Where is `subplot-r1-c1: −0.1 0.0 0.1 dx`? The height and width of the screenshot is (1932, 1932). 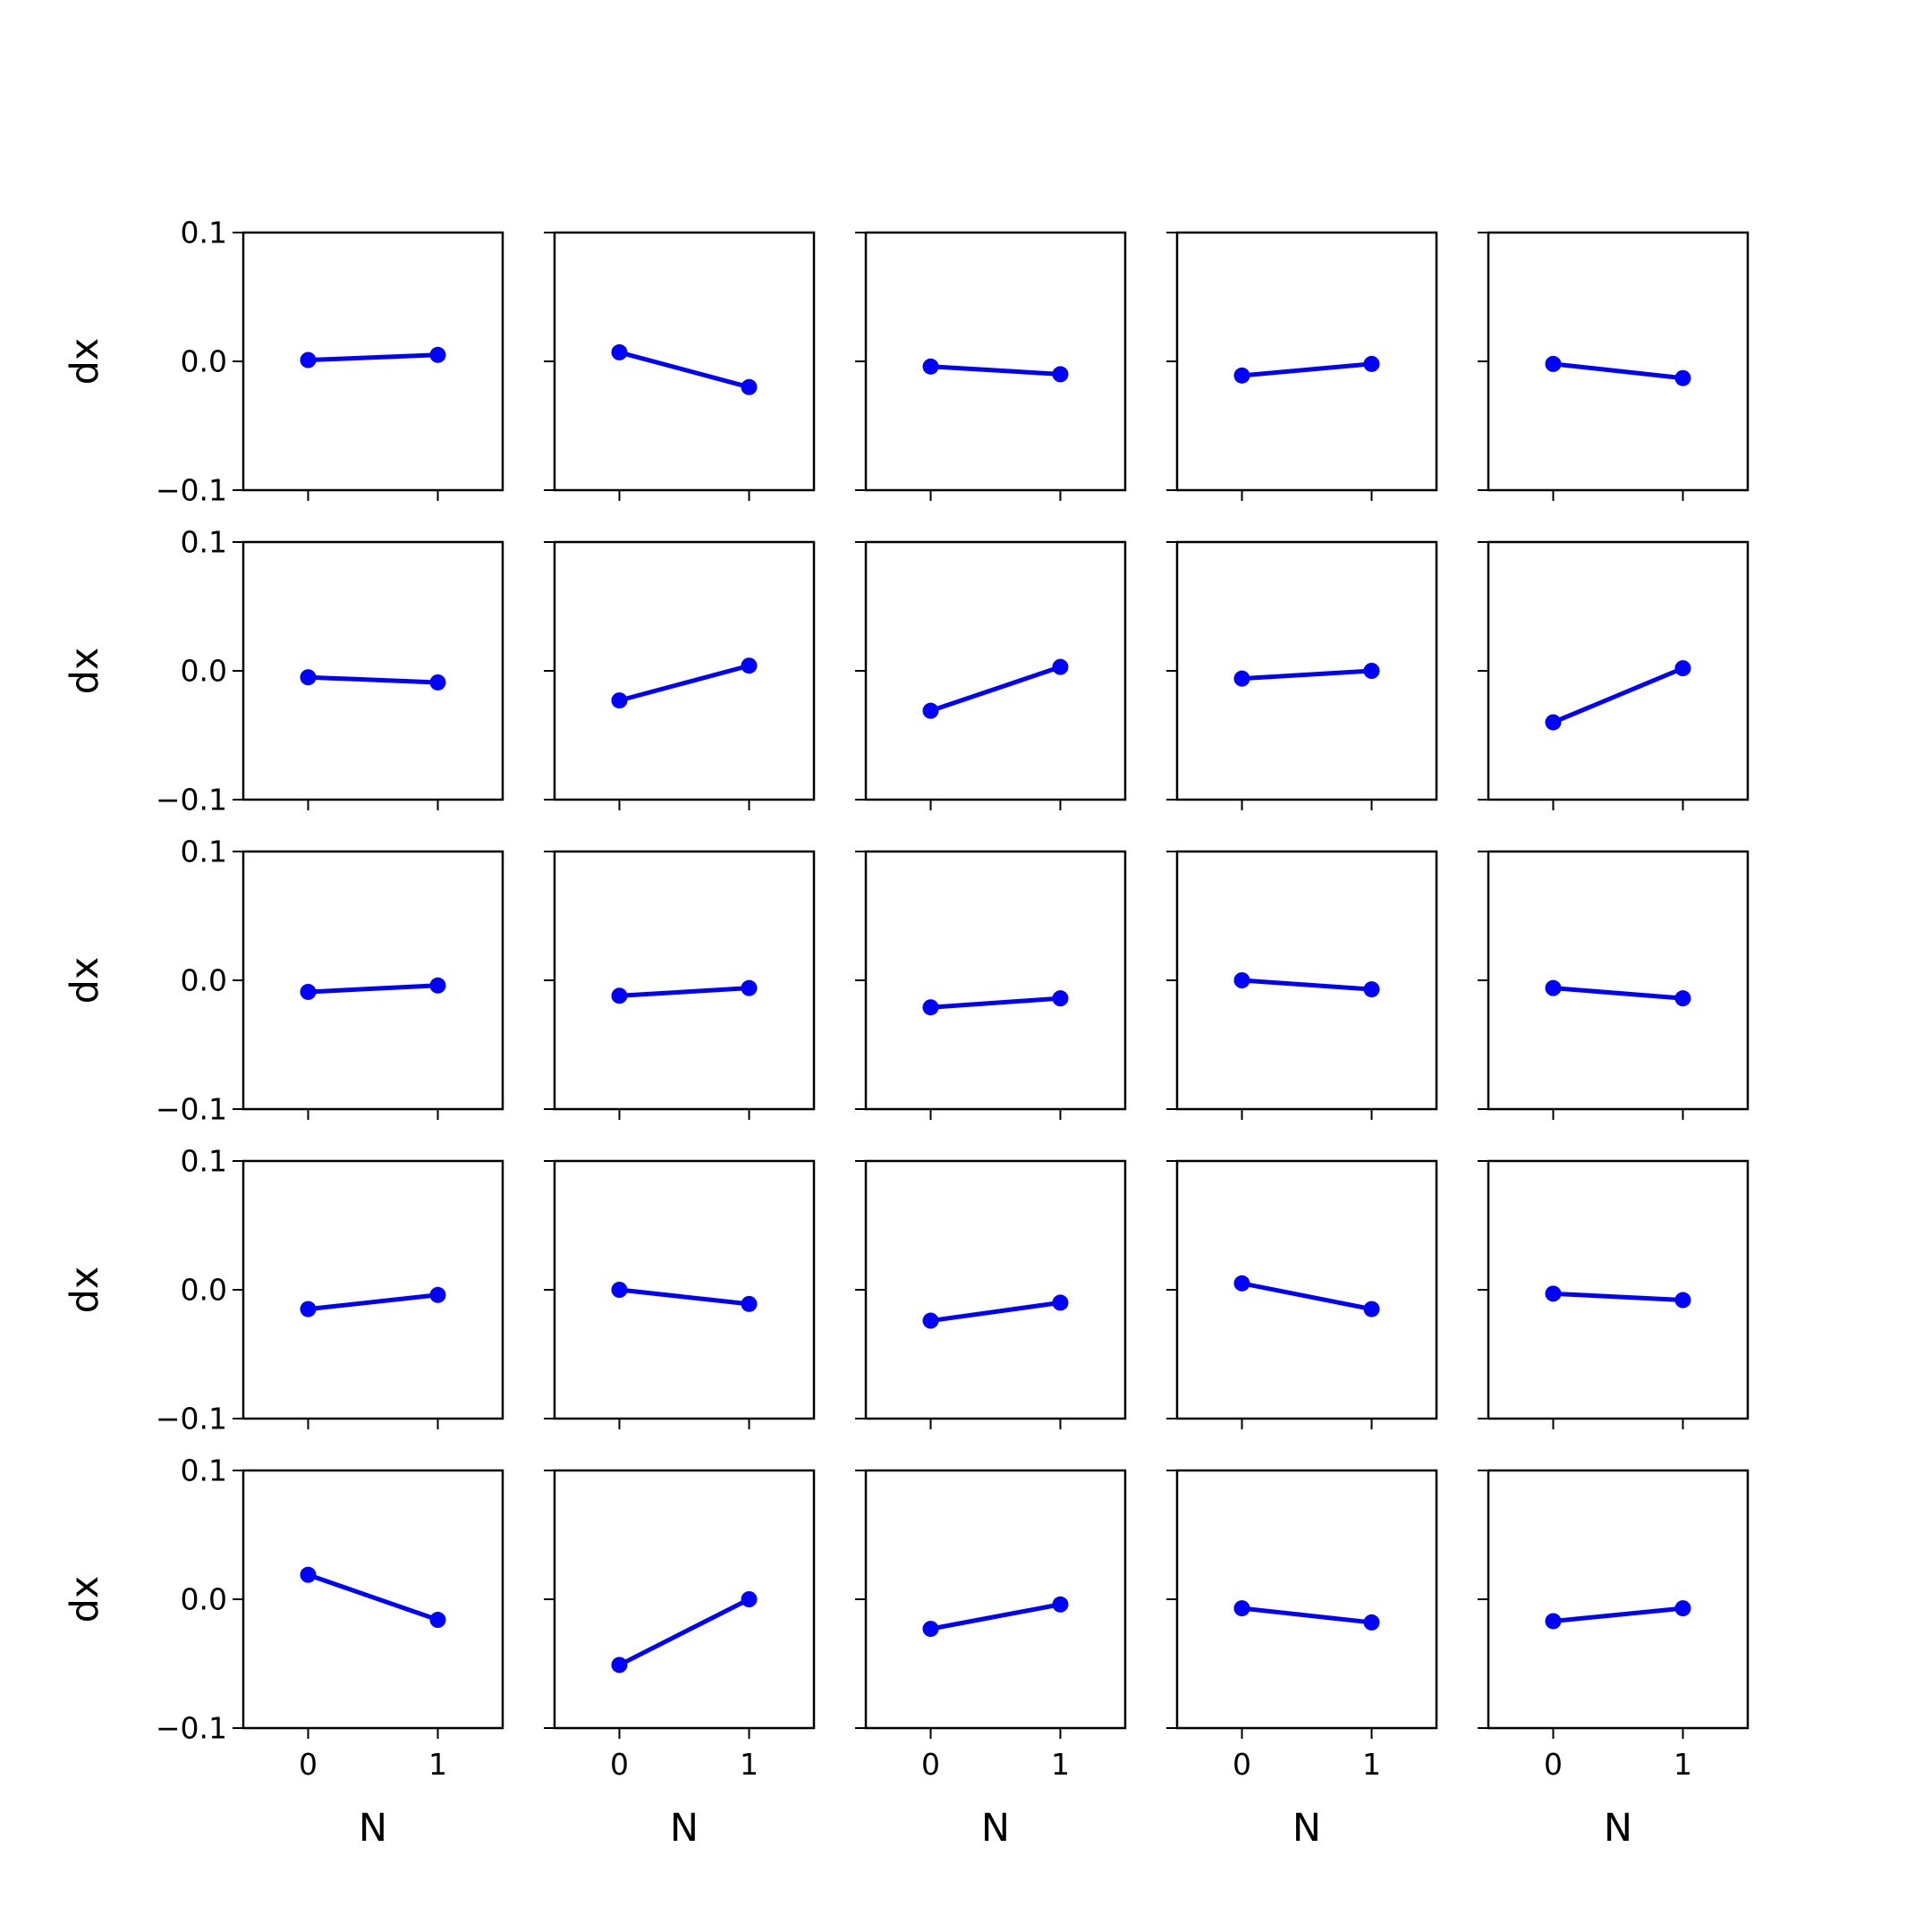
subplot-r1-c1: −0.1 0.0 0.1 dx is located at coordinates (283, 362).